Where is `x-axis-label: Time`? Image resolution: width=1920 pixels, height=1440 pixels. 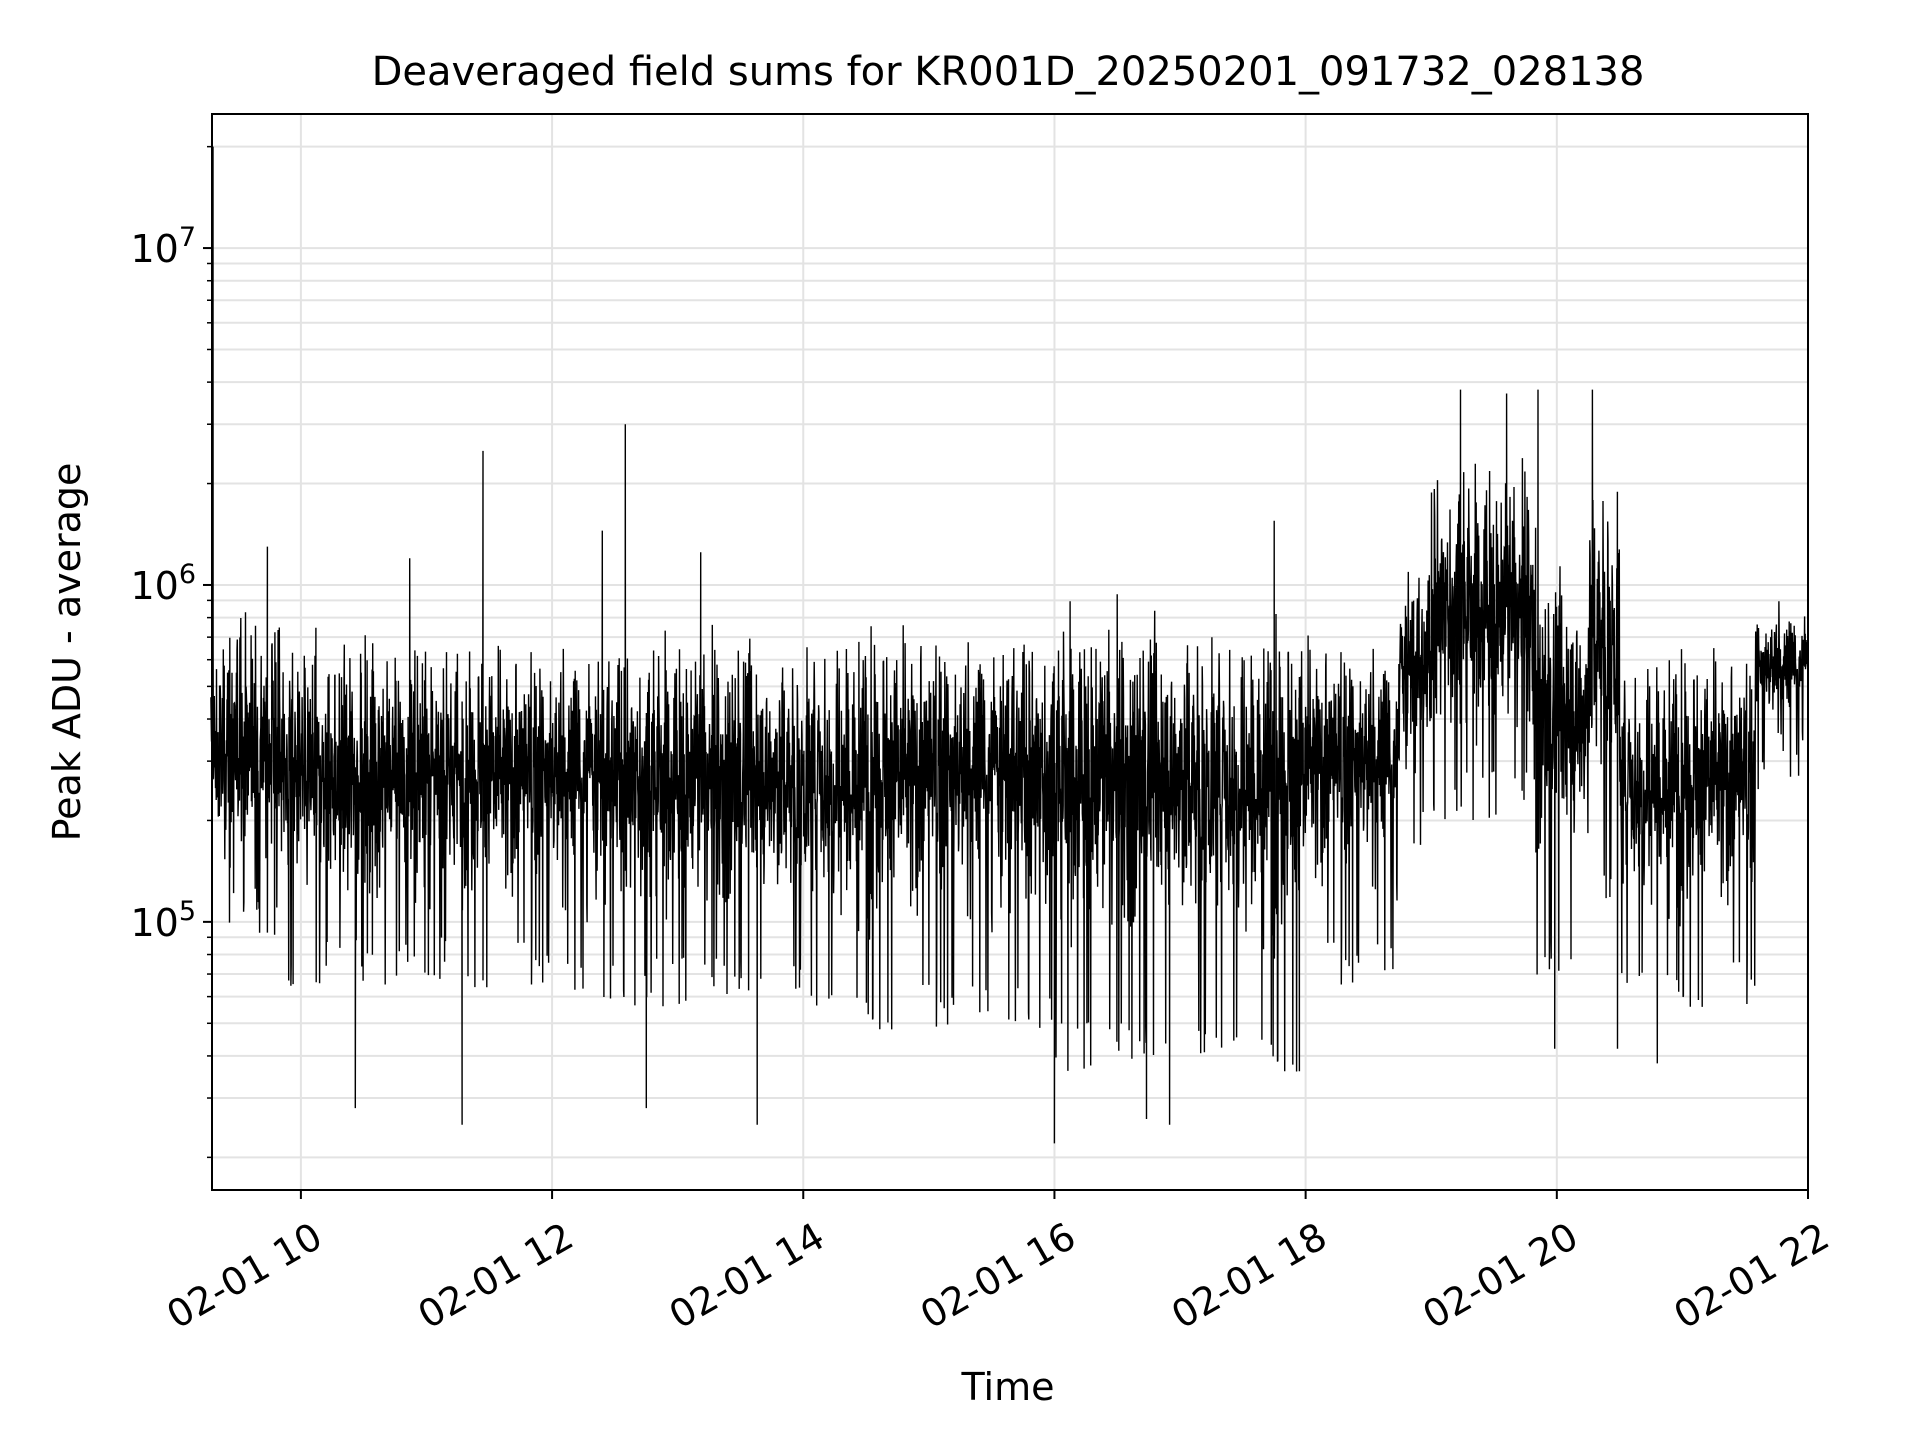 x-axis-label: Time is located at coordinates (1008, 1387).